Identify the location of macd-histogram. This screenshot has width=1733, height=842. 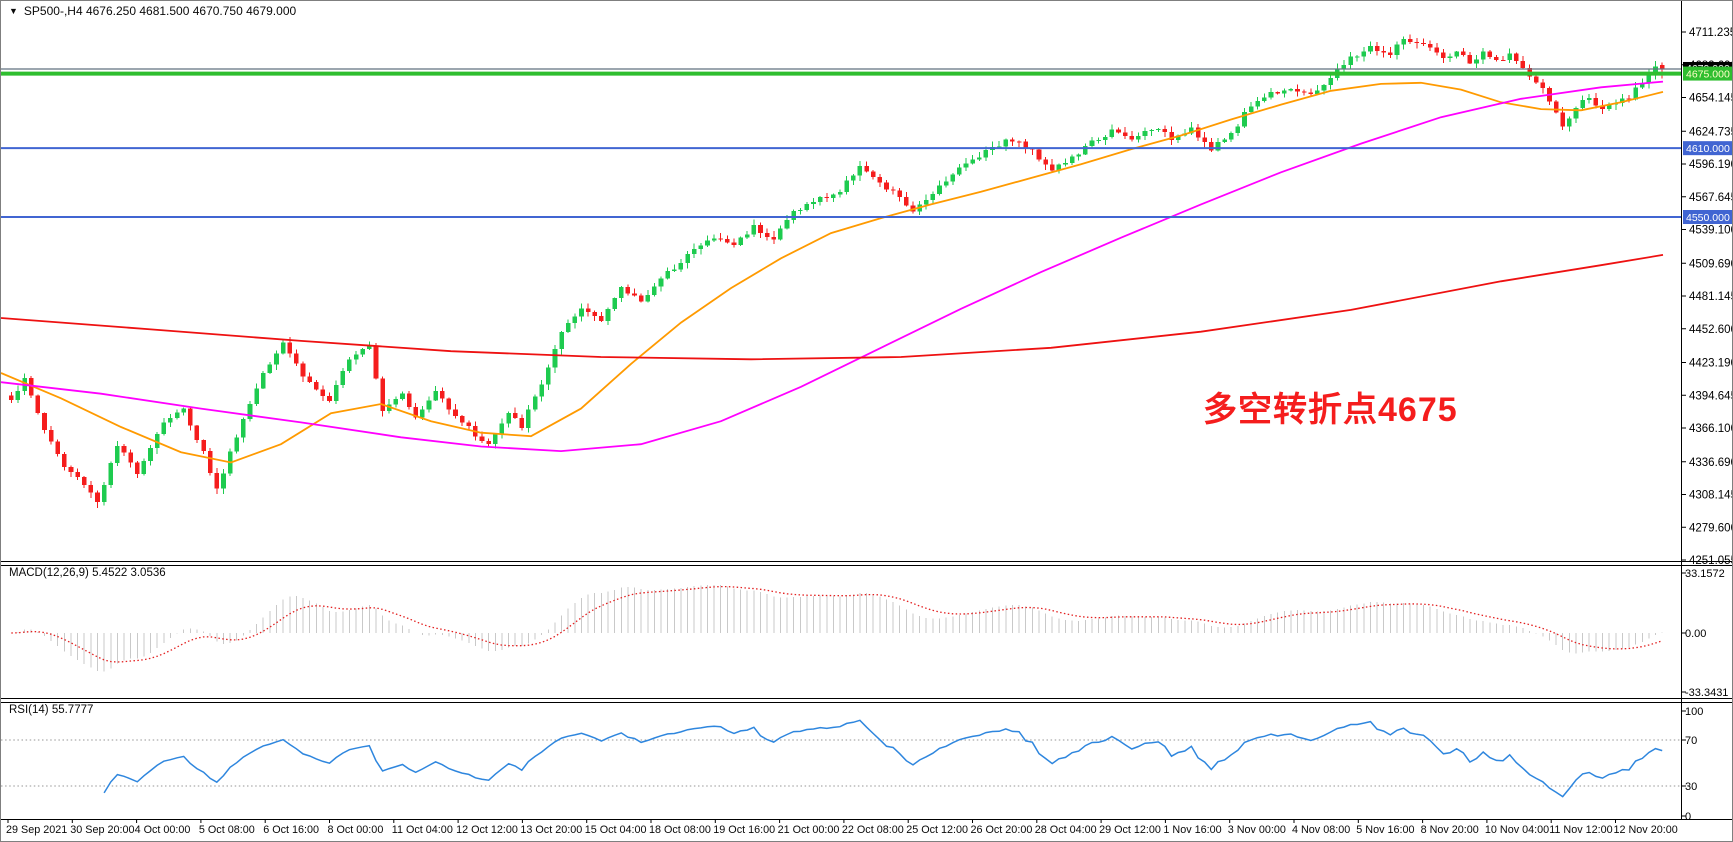
(840, 628).